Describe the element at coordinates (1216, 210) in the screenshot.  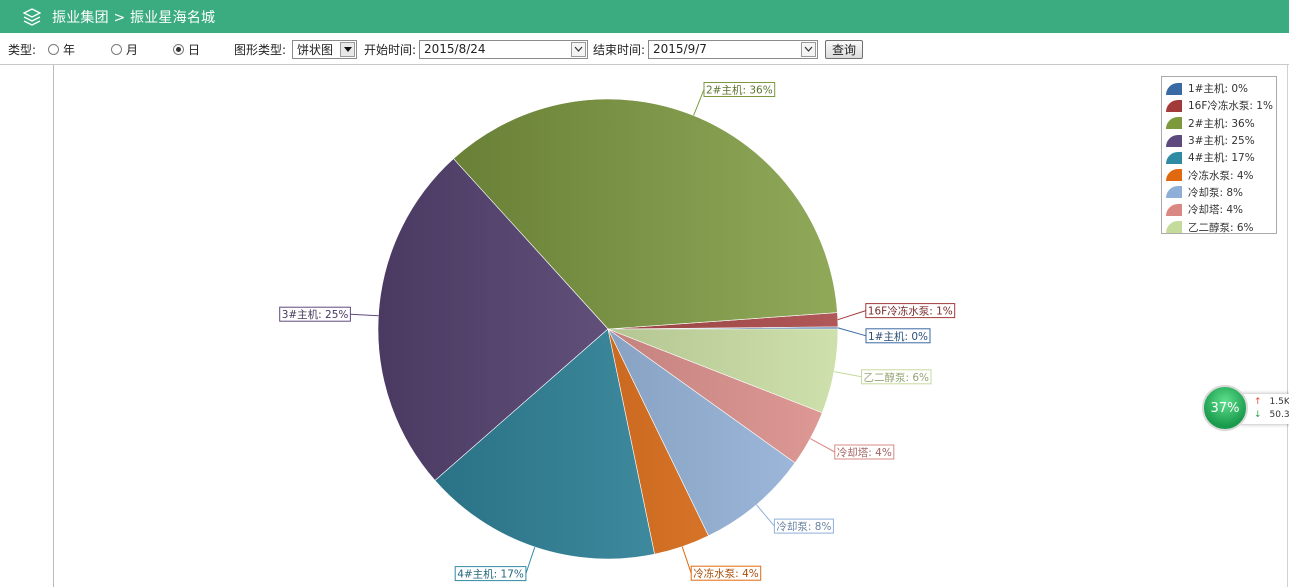
I see `legend-label: 冷却塔: 4%` at that location.